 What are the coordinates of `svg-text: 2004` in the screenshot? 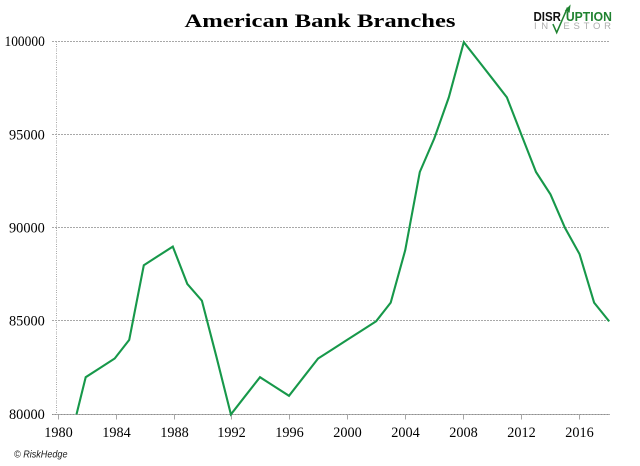 It's located at (405, 433).